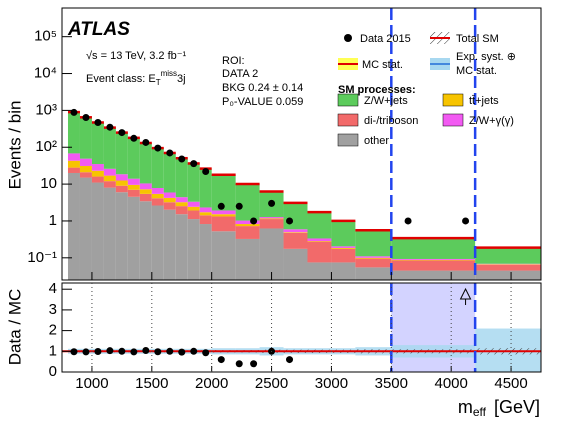 The height and width of the screenshot is (431, 569). I want to click on y-axis-label: Events / bin, so click(14, 145).